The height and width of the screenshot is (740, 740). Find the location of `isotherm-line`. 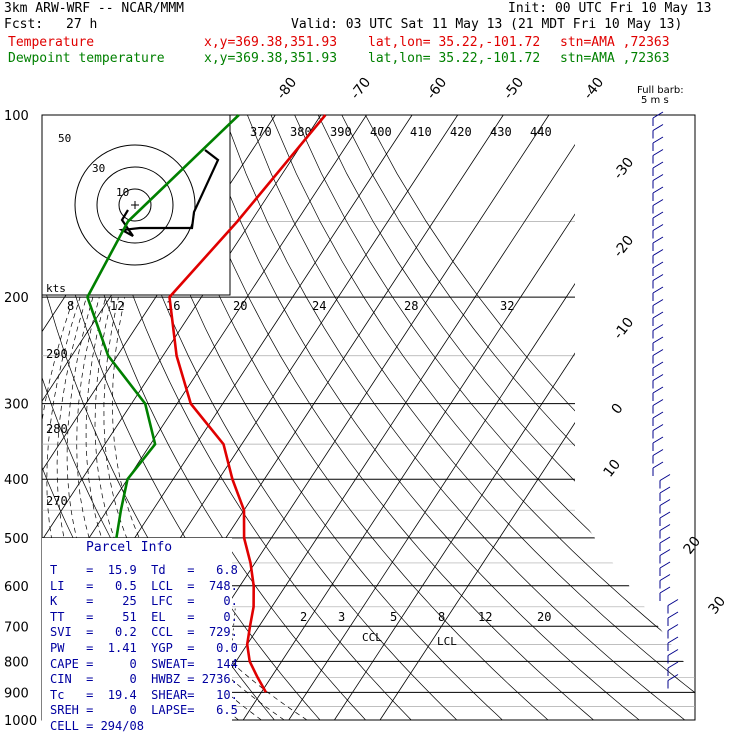

isotherm-line is located at coordinates (1, 417).